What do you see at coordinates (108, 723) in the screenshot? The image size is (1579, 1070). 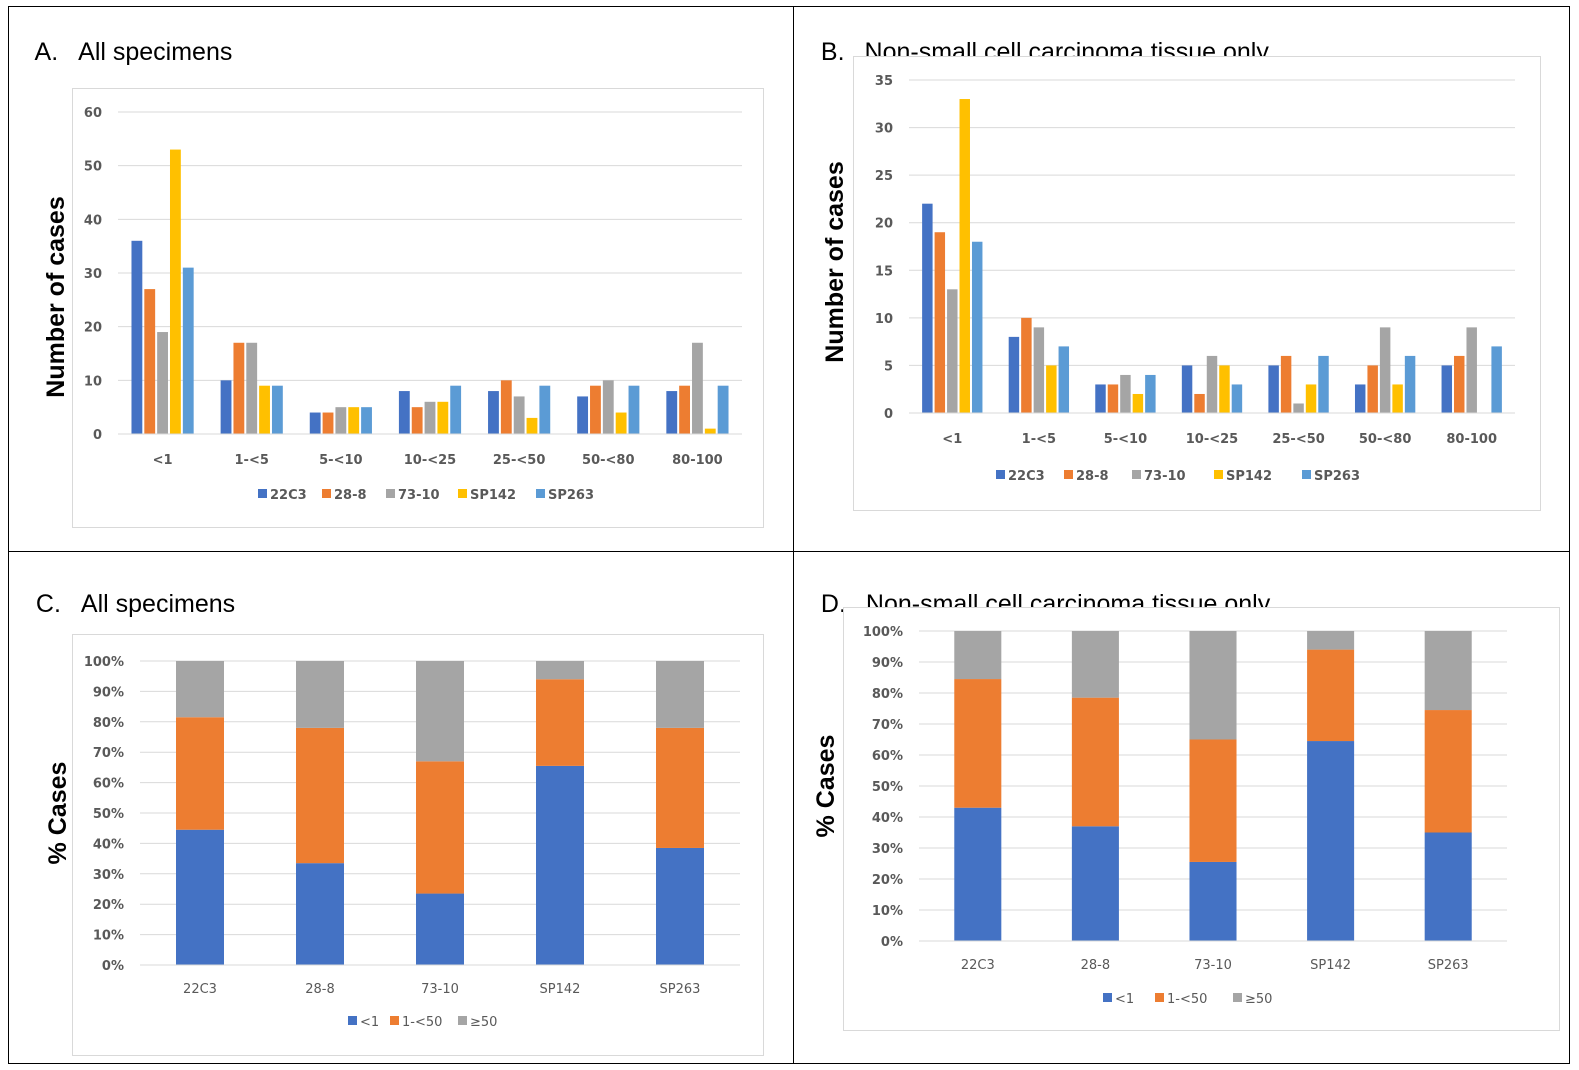 I see `chart-c-ytick-label: 80%` at bounding box center [108, 723].